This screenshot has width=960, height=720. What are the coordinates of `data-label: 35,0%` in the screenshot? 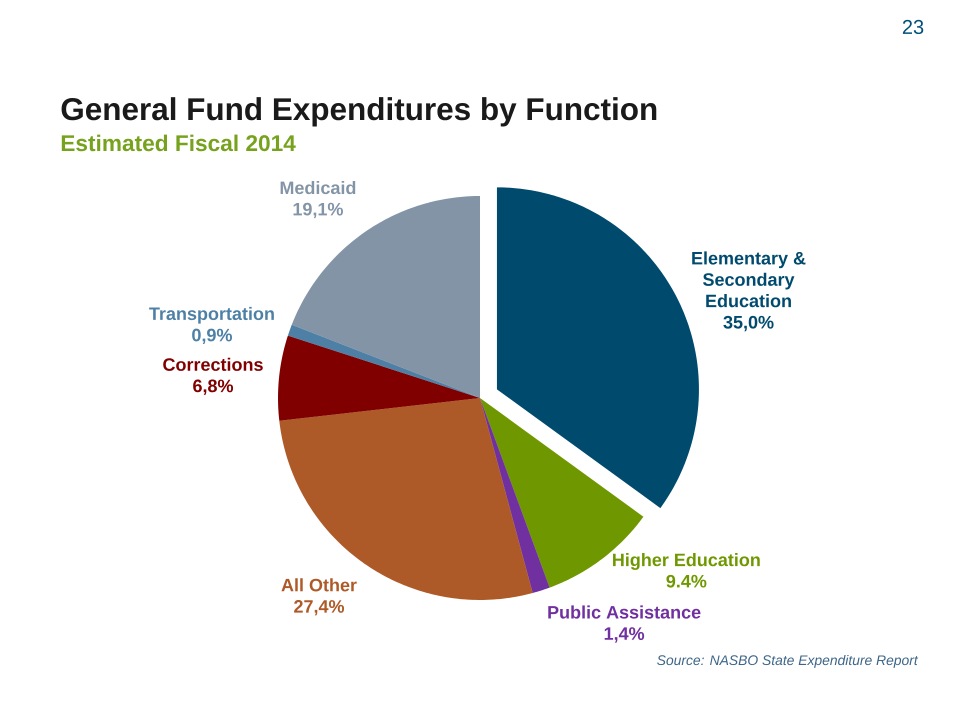 It's located at (748, 324).